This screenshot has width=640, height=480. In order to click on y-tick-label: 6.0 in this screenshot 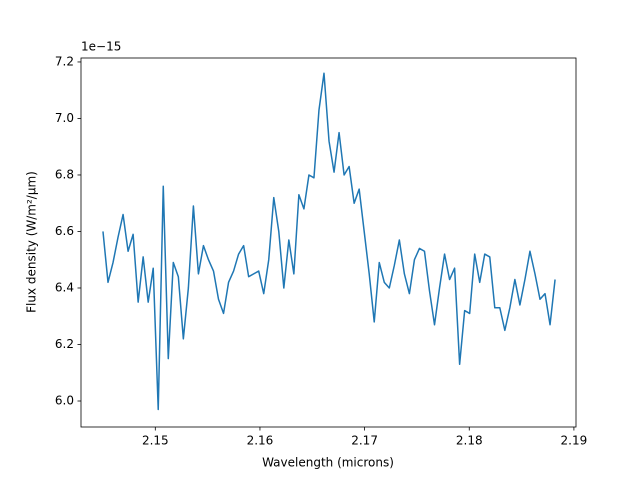, I will do `click(64, 401)`.